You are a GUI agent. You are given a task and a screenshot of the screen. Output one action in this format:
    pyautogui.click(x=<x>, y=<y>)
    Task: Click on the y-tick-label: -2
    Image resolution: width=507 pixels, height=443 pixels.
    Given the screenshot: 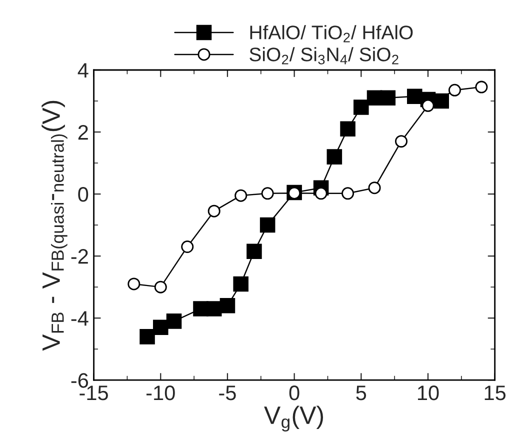 What is the action you would take?
    pyautogui.click(x=79, y=256)
    